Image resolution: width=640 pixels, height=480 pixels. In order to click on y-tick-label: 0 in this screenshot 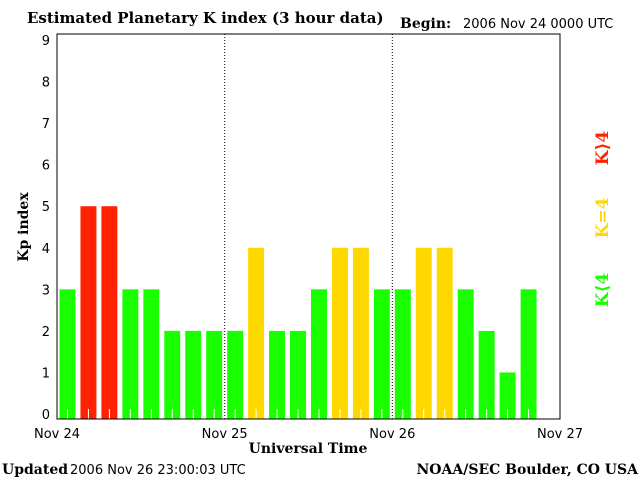, I will do `click(46, 415)`.